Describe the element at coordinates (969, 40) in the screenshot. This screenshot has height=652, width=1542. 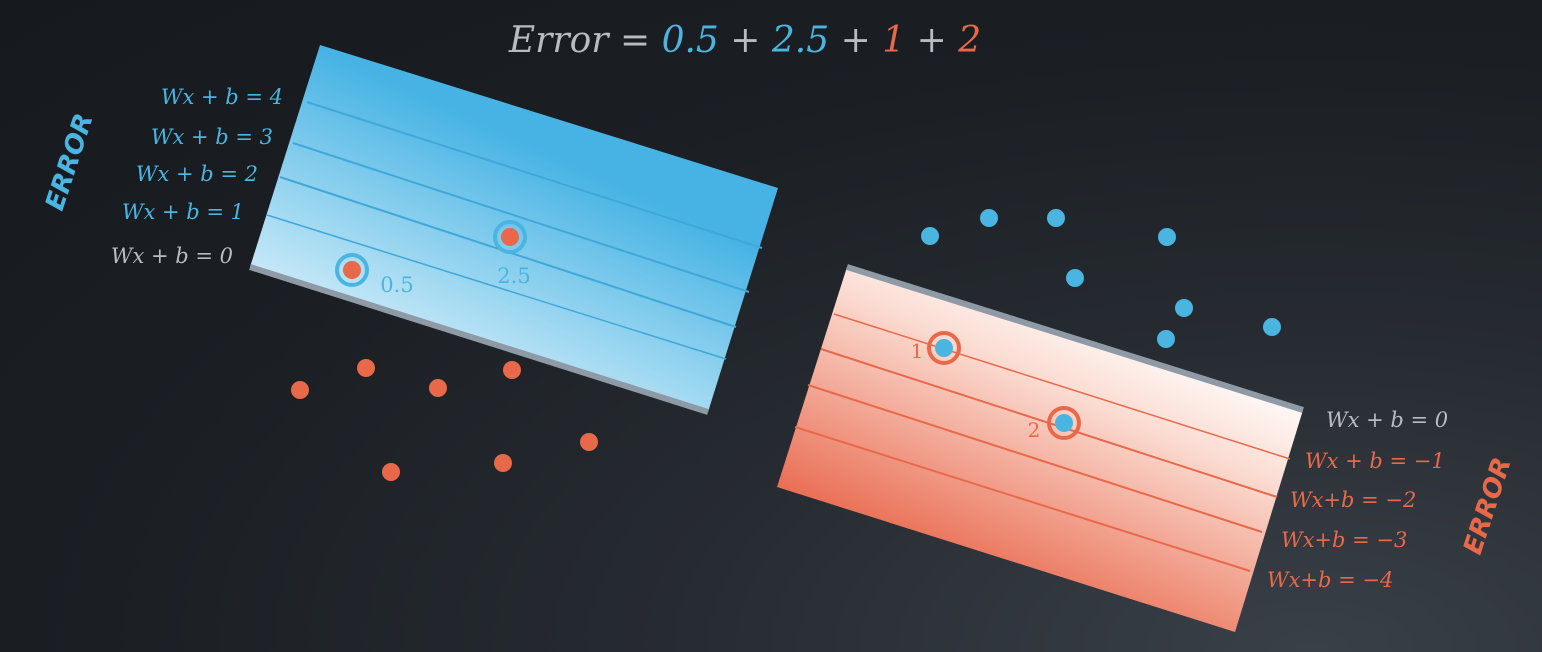
I see `equation-term-4: 2` at that location.